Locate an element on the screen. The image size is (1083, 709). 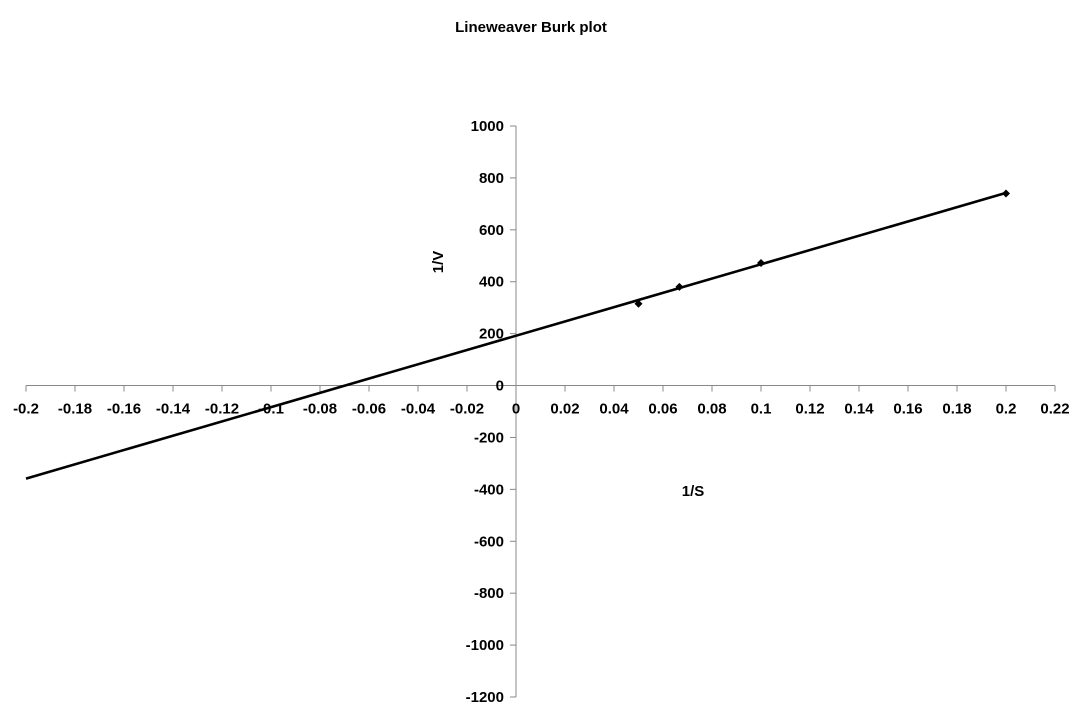
x-tick-label: 0.22 is located at coordinates (1054, 409).